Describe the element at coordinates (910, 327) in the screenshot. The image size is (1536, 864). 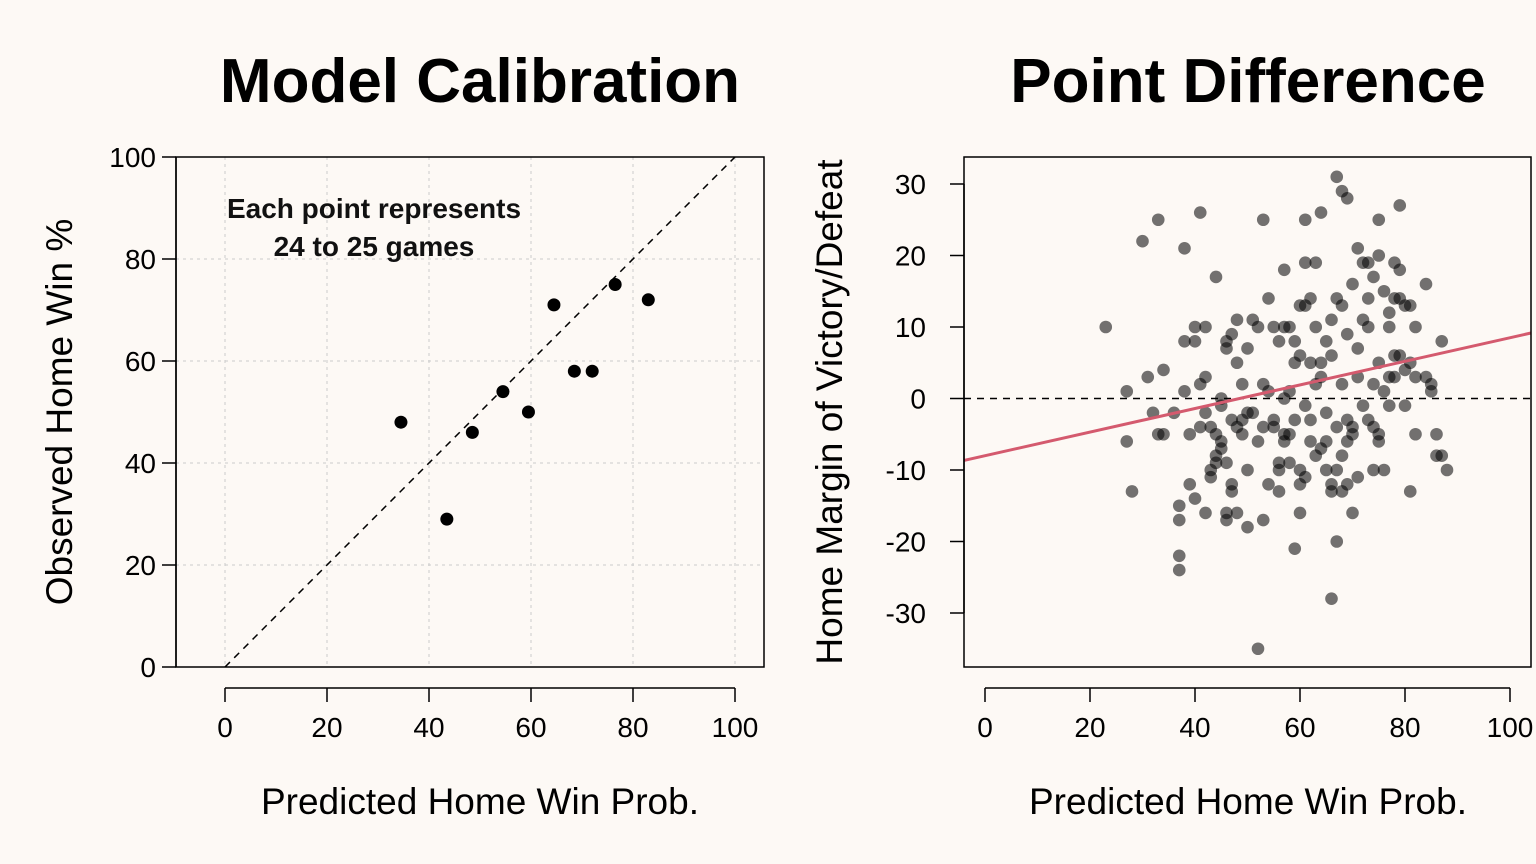
I see `y-tick-label: 10` at that location.